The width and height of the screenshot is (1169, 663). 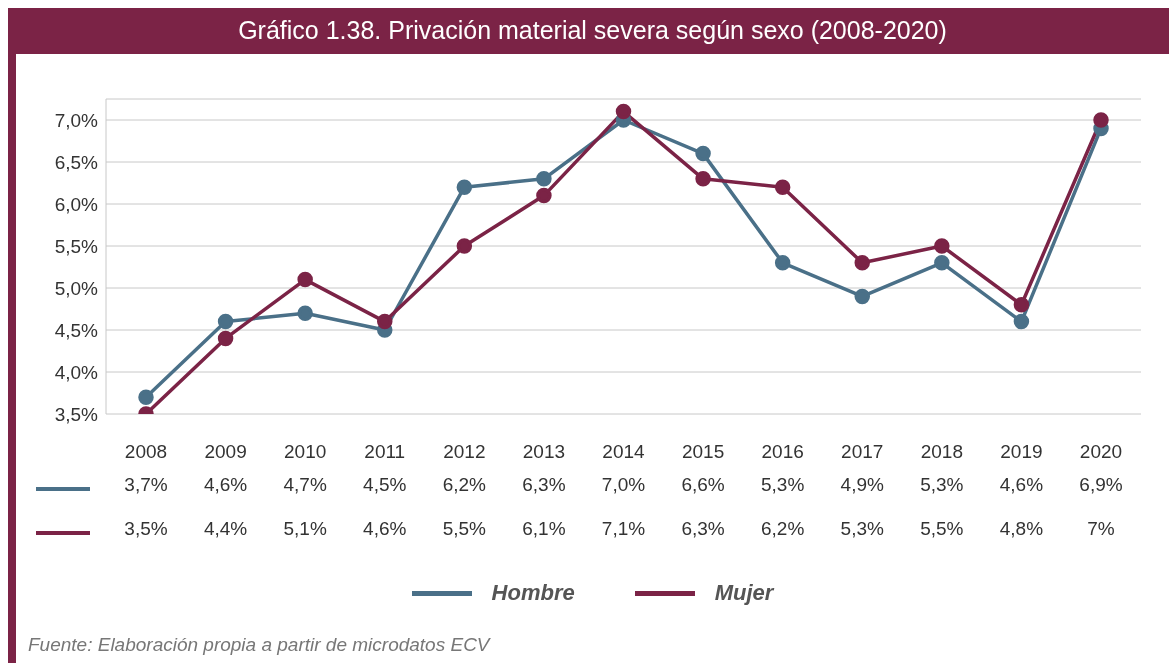 I want to click on y-tick-label: 6,0%, so click(x=76, y=204).